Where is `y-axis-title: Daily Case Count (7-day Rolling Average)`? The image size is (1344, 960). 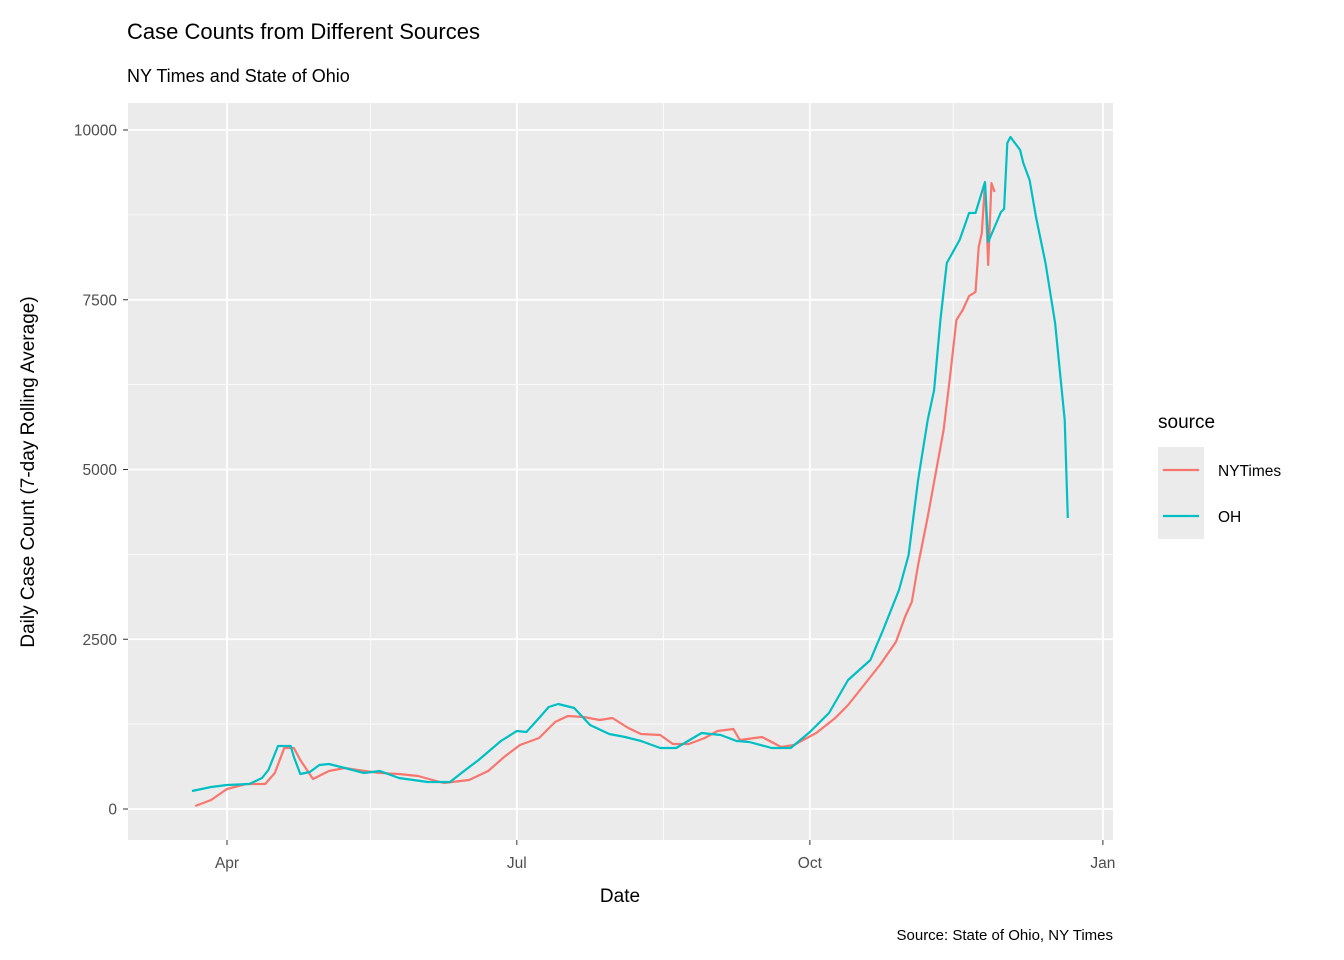 y-axis-title: Daily Case Count (7-day Rolling Average) is located at coordinates (28, 471).